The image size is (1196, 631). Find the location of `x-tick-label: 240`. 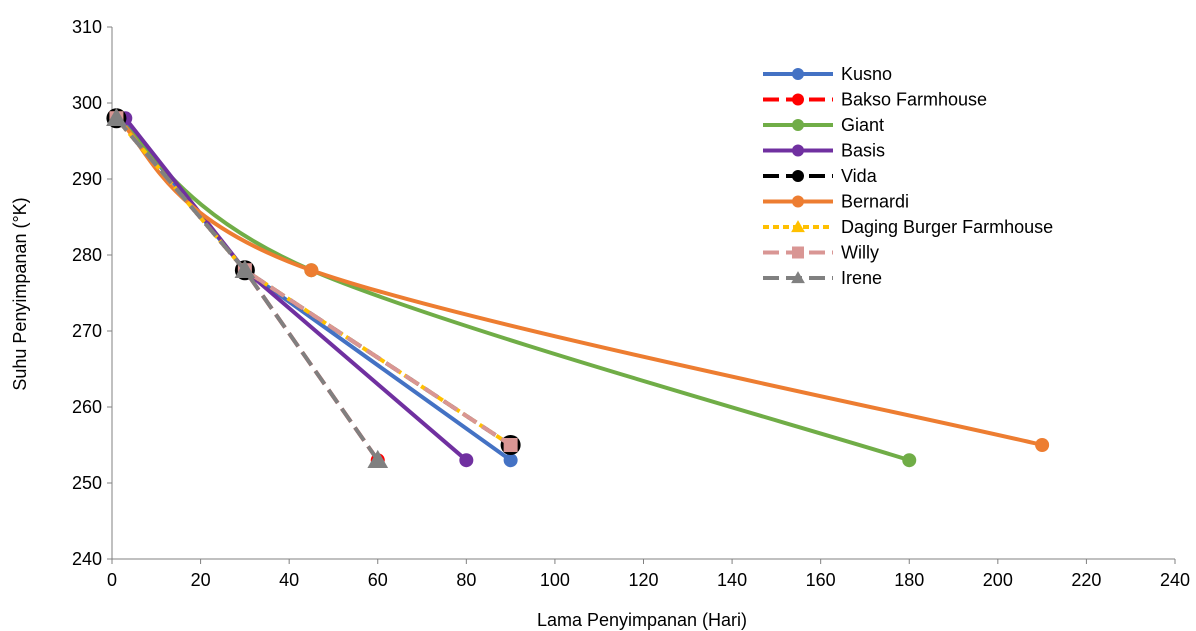

x-tick-label: 240 is located at coordinates (1175, 580).